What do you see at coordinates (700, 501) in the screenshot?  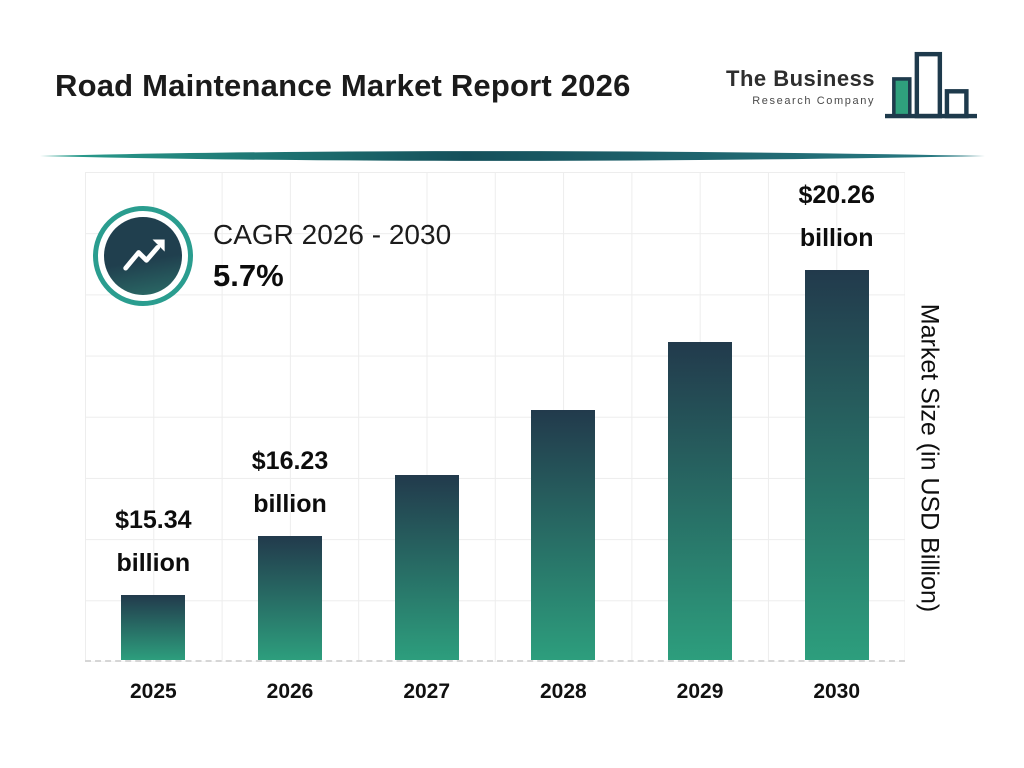 I see `bar-2029` at bounding box center [700, 501].